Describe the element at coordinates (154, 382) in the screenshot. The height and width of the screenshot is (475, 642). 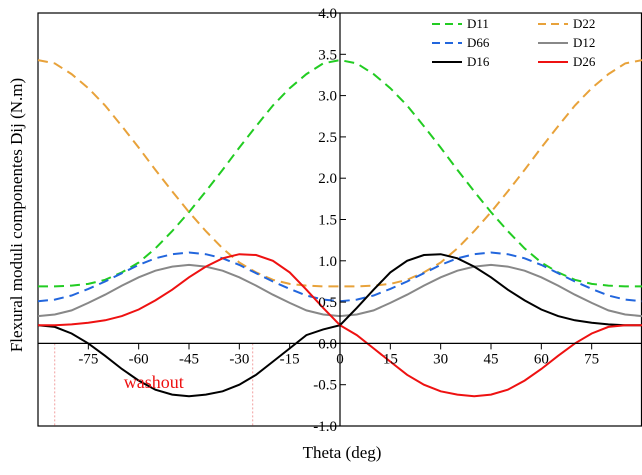
I see `washout-annotation: washout` at that location.